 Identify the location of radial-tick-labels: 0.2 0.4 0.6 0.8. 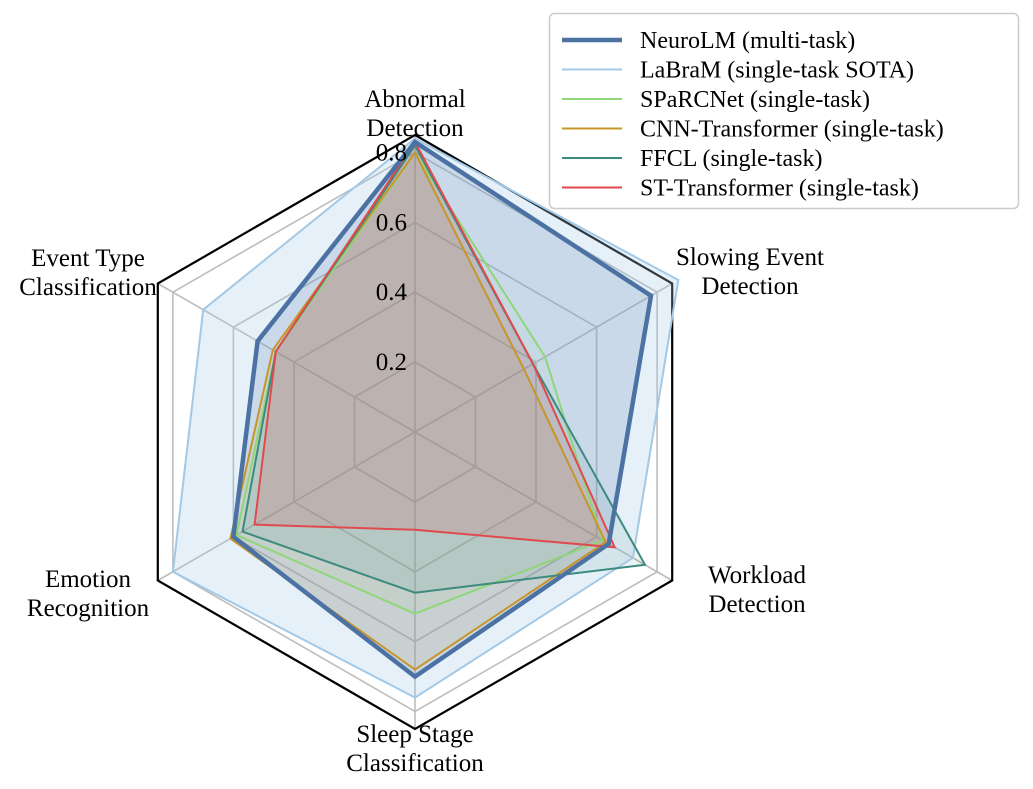
(392, 258).